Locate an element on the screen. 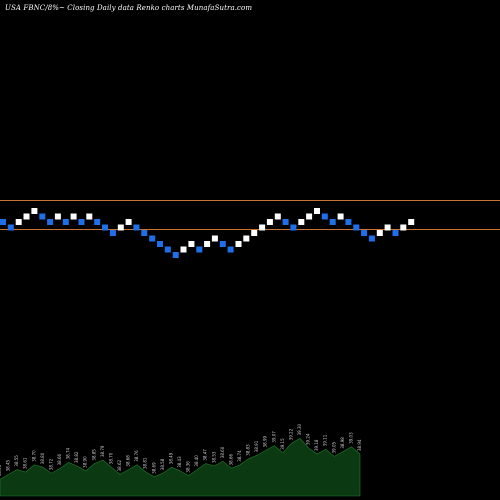 This screenshot has width=500, height=500. volume-label: 38.61 is located at coordinates (25, 463).